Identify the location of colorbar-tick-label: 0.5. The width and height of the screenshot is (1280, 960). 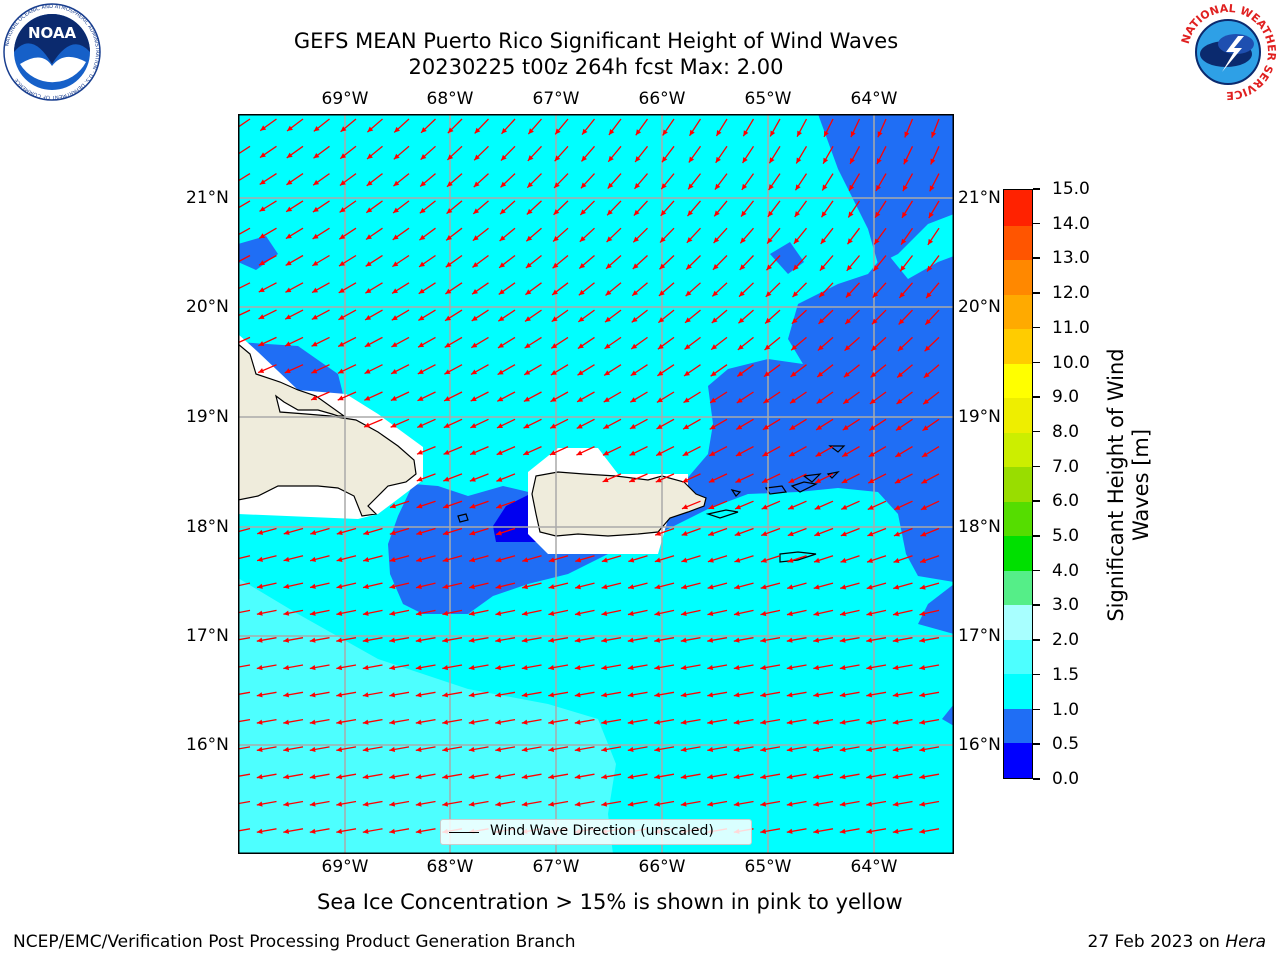
(1066, 744).